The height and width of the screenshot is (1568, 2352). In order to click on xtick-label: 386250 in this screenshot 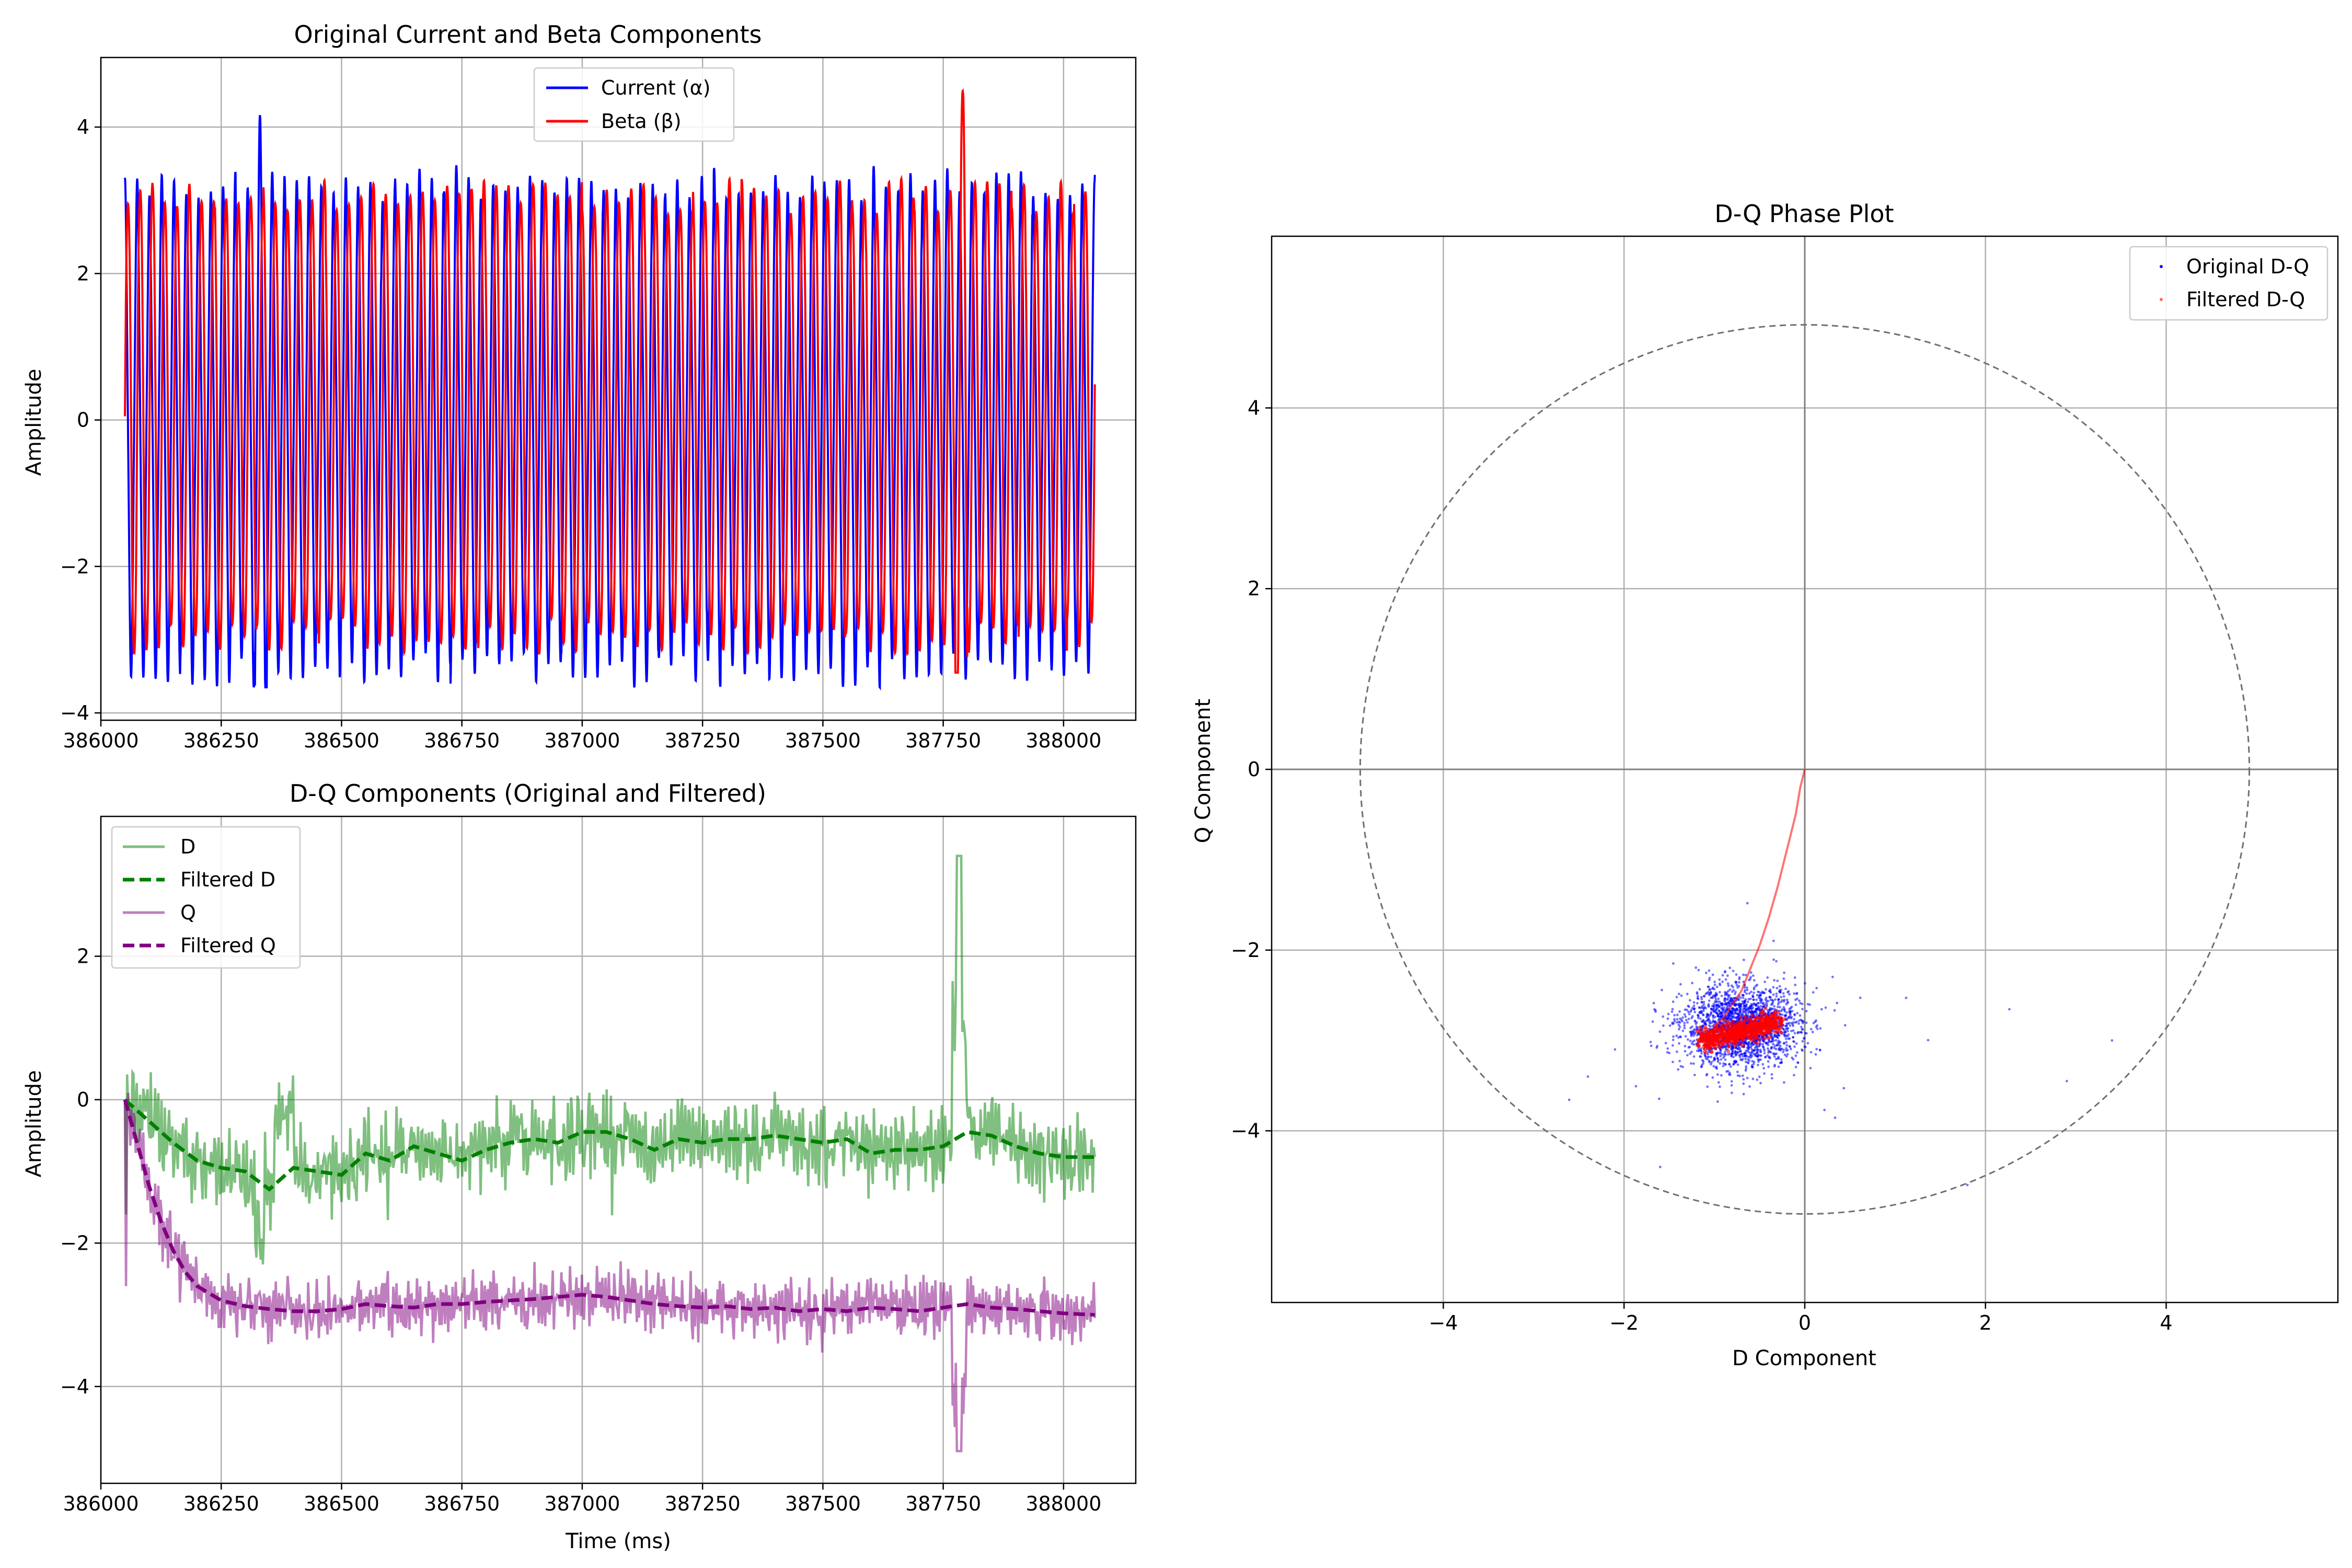, I will do `click(221, 740)`.